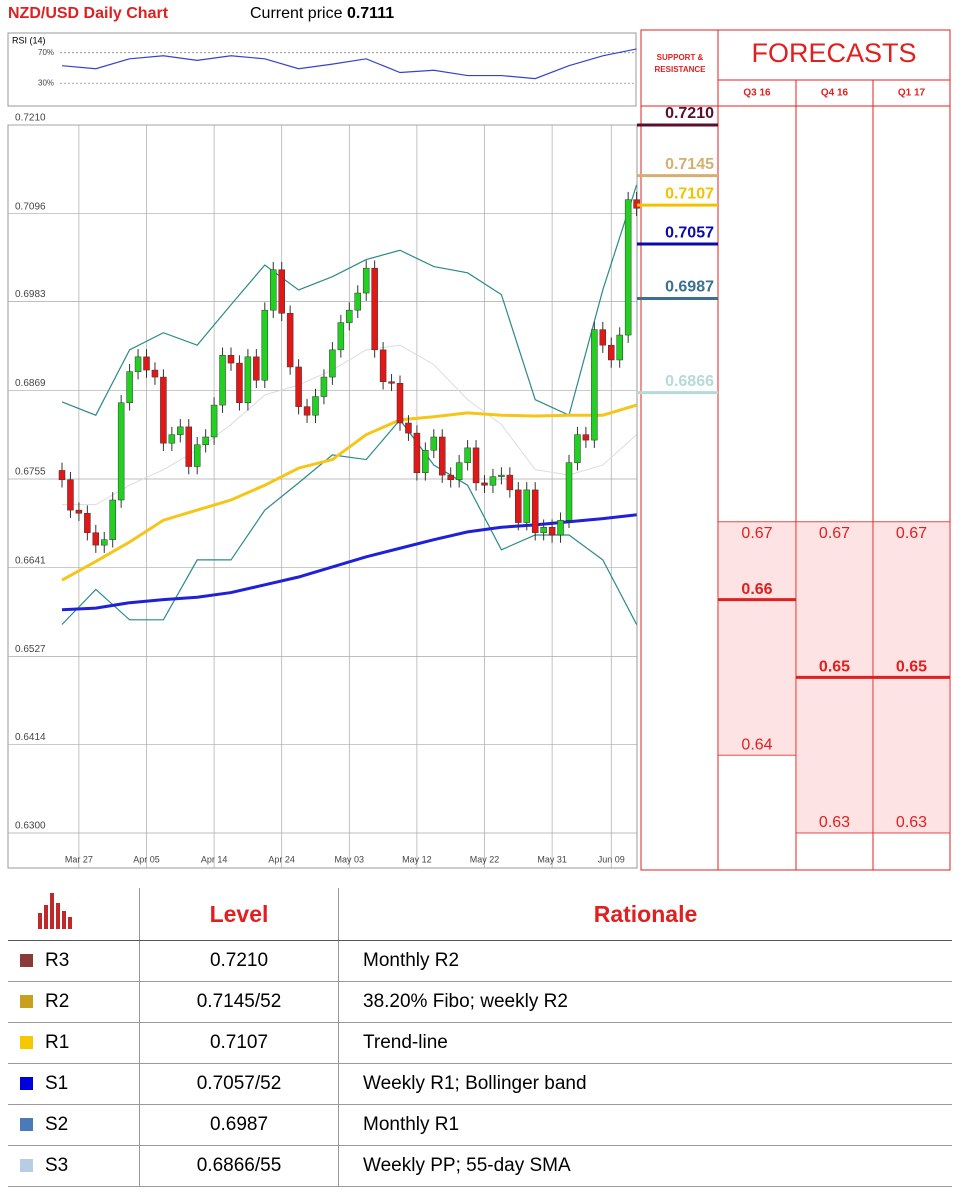 The image size is (964, 1193). I want to click on y-tick-label: 0.6755, so click(30, 472).